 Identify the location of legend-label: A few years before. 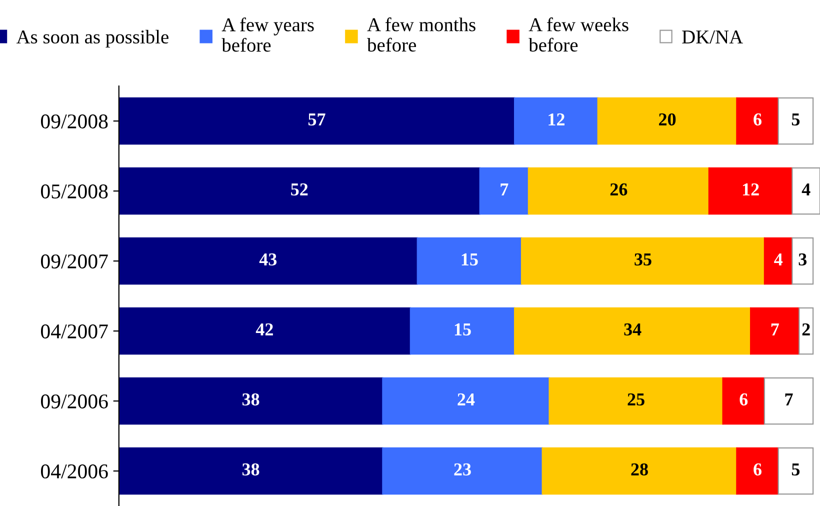
(268, 35).